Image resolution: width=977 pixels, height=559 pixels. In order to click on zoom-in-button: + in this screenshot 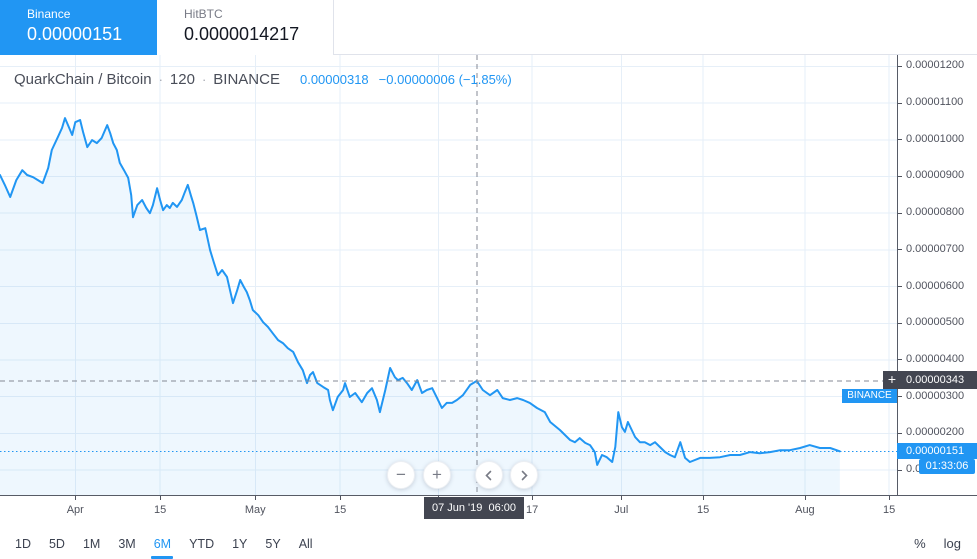, I will do `click(437, 475)`.